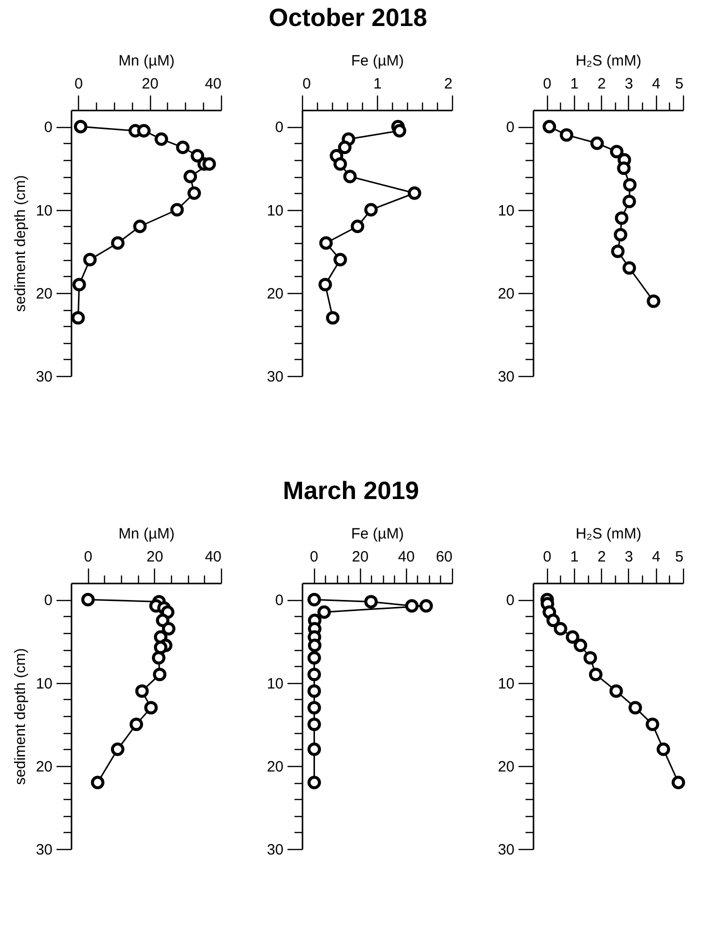  Describe the element at coordinates (348, 18) in the screenshot. I see `chart-title: October 2018` at that location.